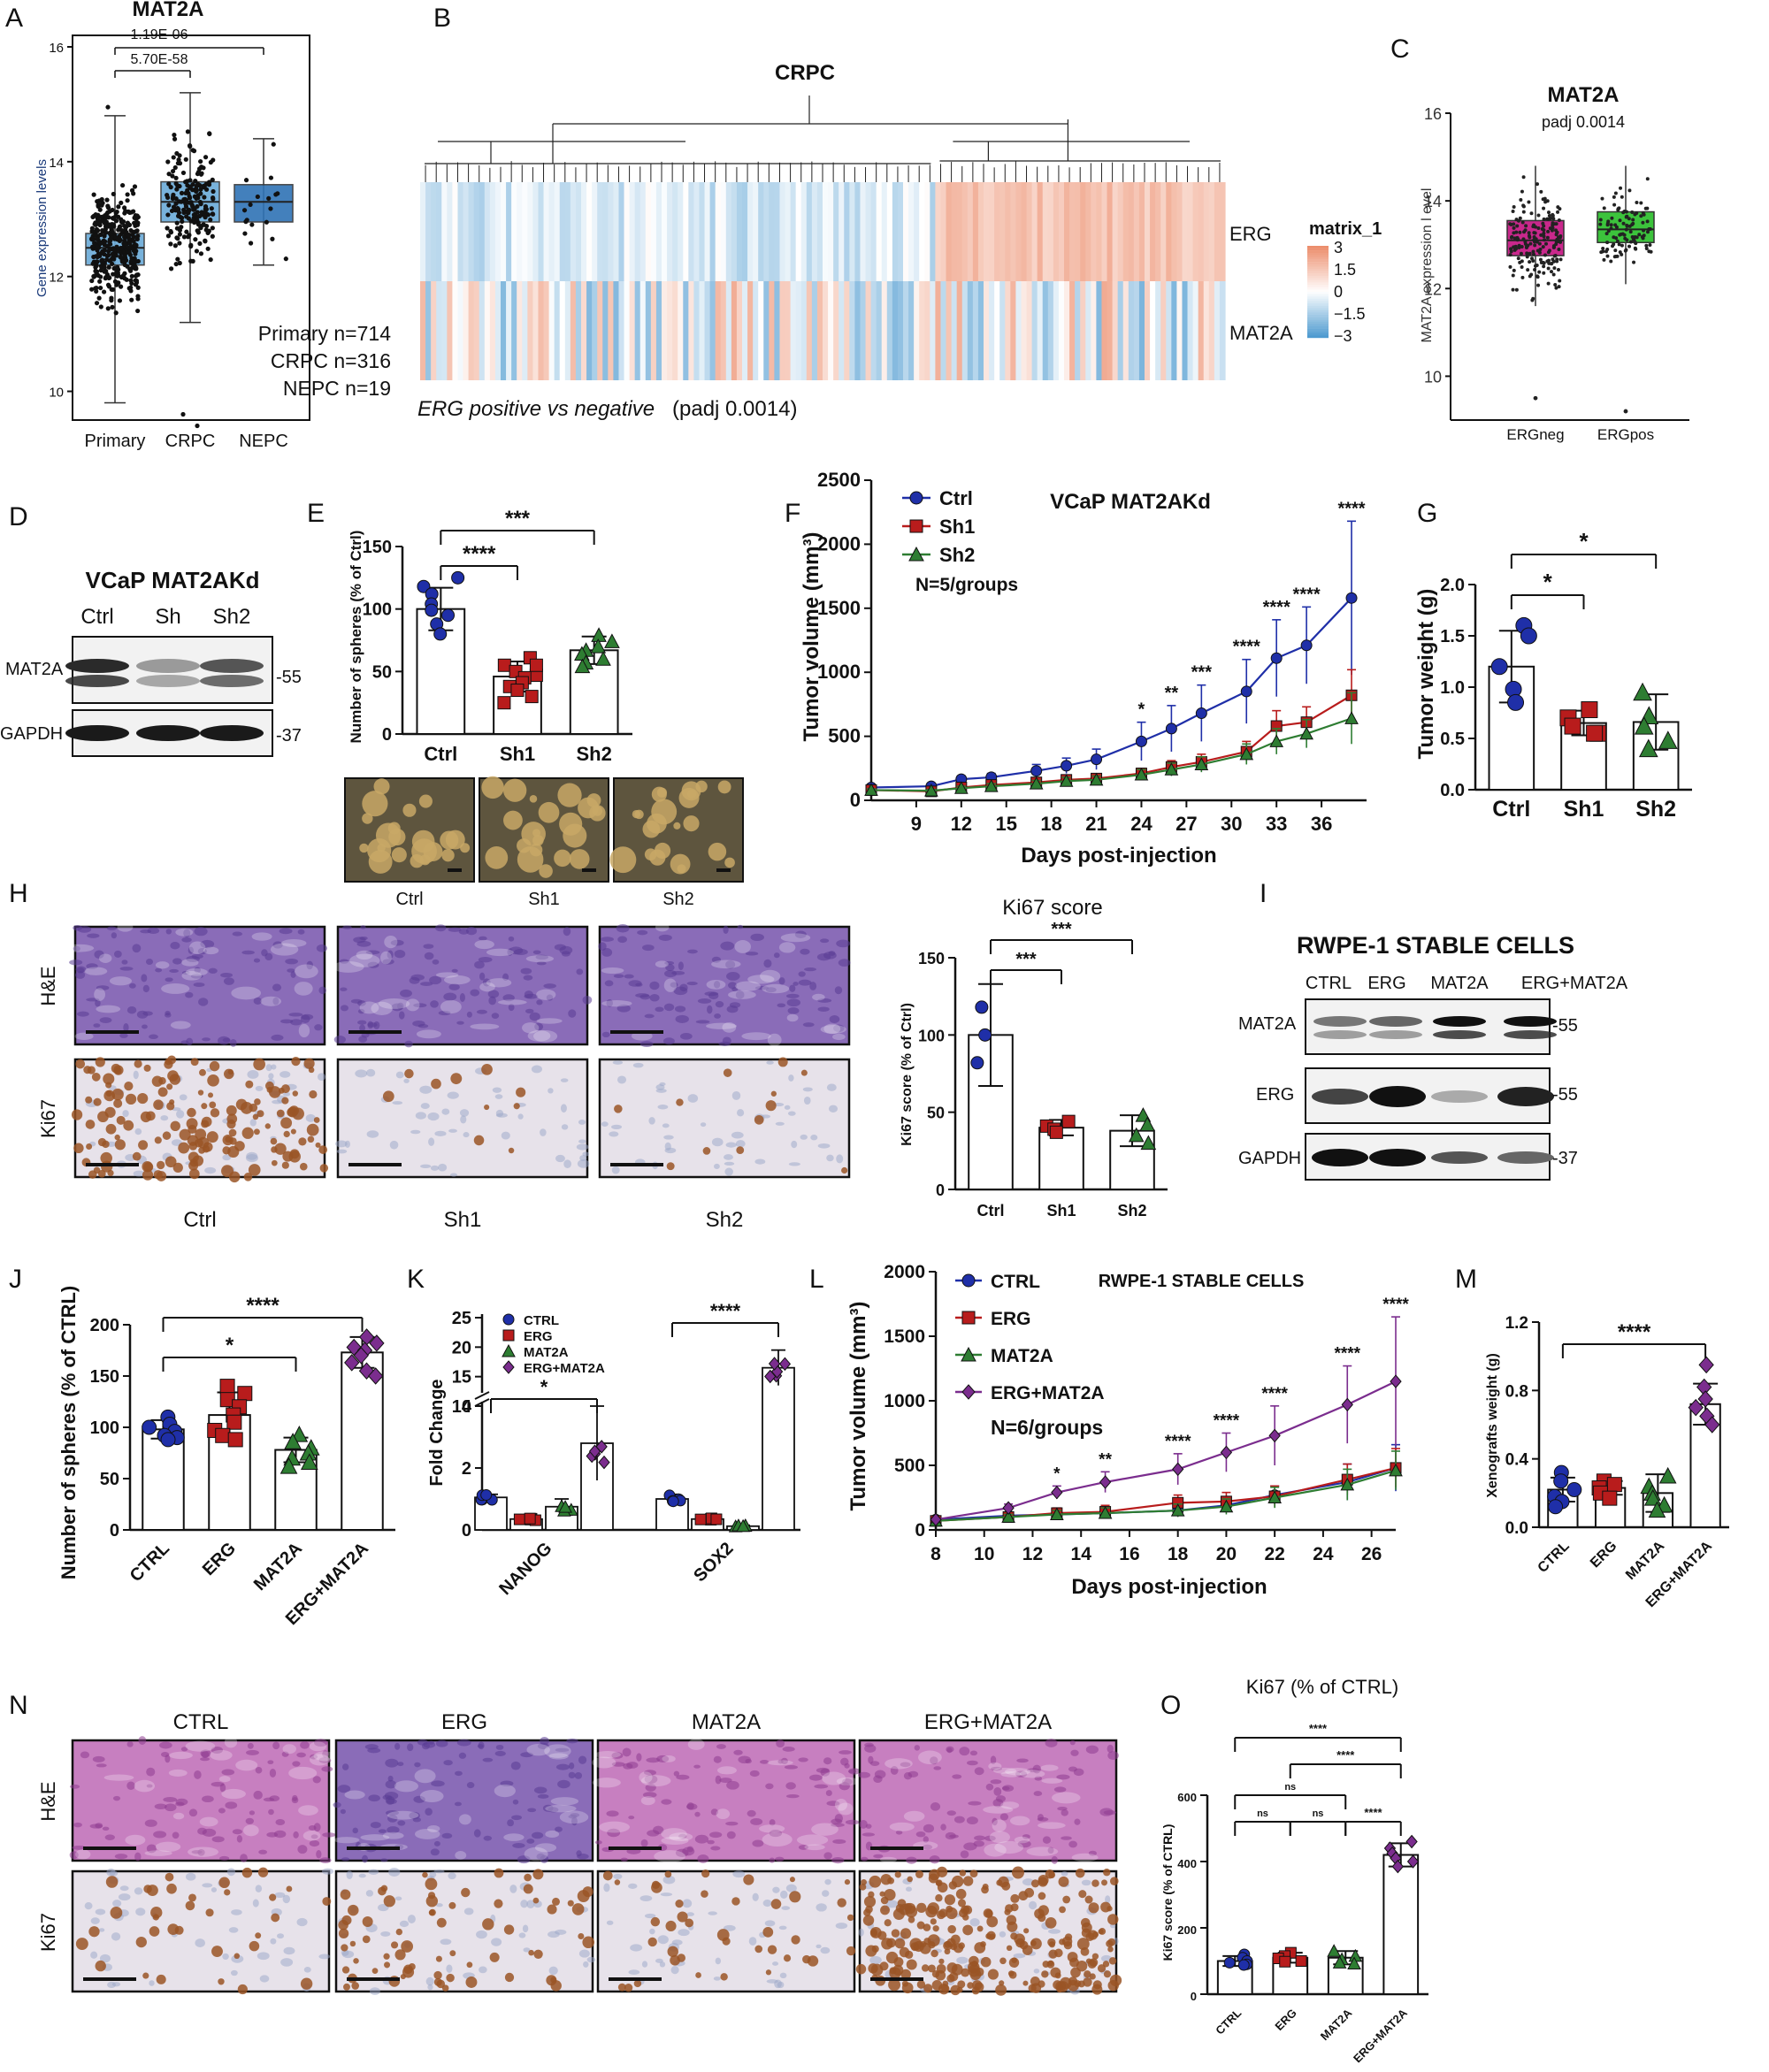  I want to click on panel-letter-J: J, so click(15, 1280).